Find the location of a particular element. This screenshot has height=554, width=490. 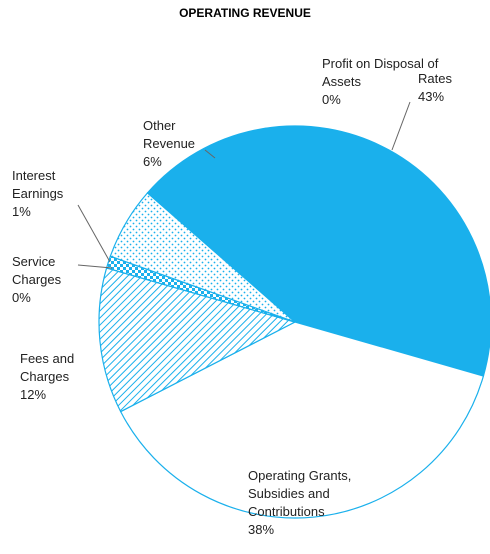

slice-name: Rates is located at coordinates (435, 78).